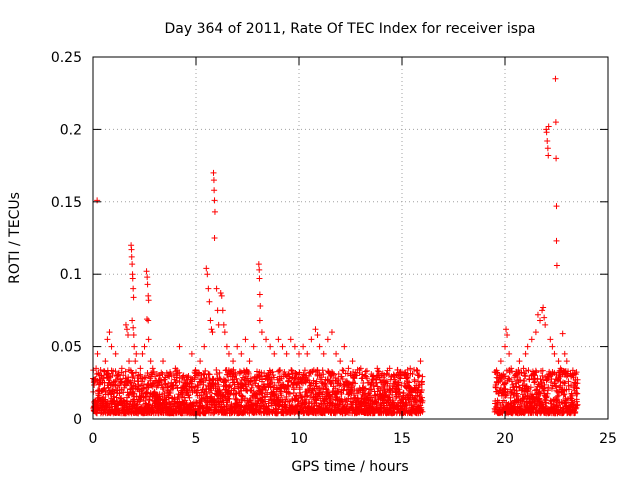 The height and width of the screenshot is (480, 640). I want to click on x-tick-label: 25, so click(608, 439).